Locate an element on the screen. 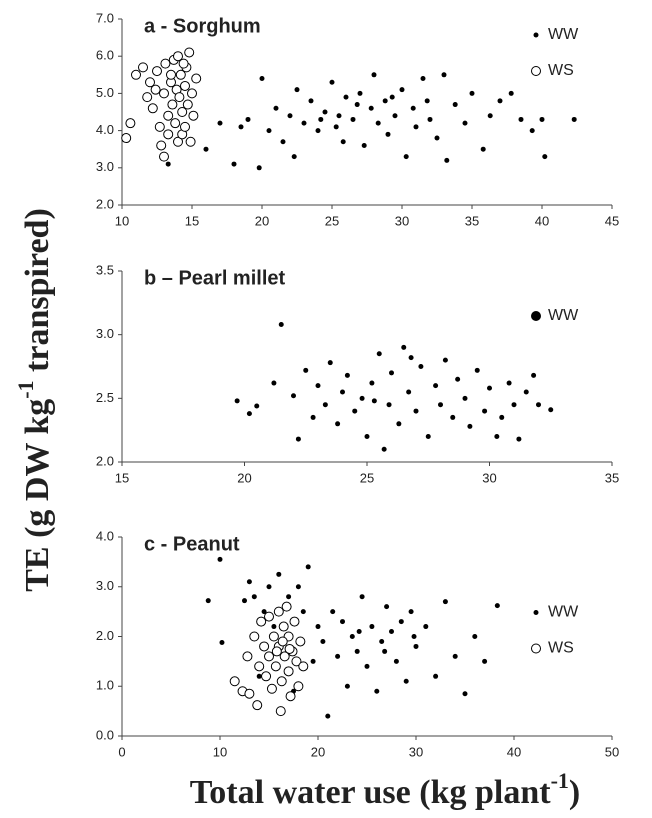  y-tick-label: 6.0 is located at coordinates (105, 55).